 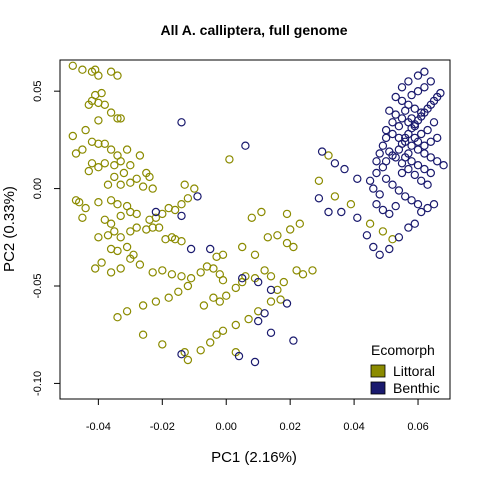 I want to click on legend-swatch-benthic, so click(x=378, y=388).